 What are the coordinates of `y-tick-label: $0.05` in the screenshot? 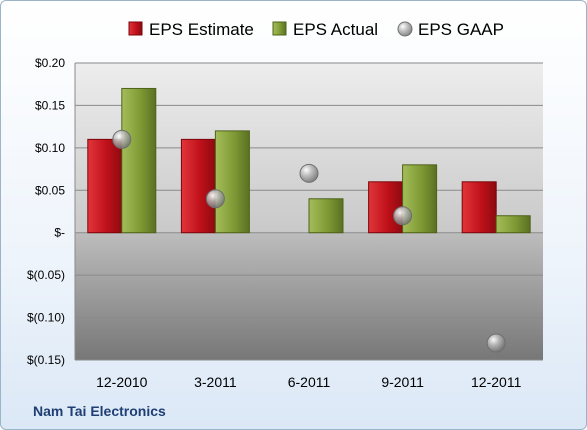 It's located at (50, 190).